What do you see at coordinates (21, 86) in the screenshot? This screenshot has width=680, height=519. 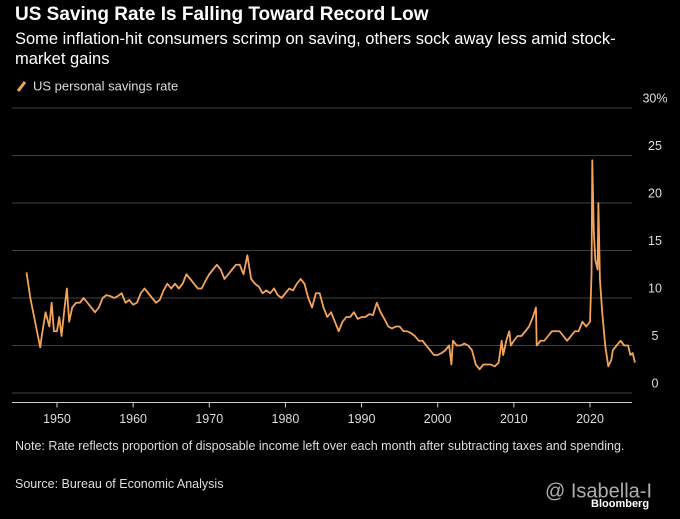 I see `legend-swatch` at bounding box center [21, 86].